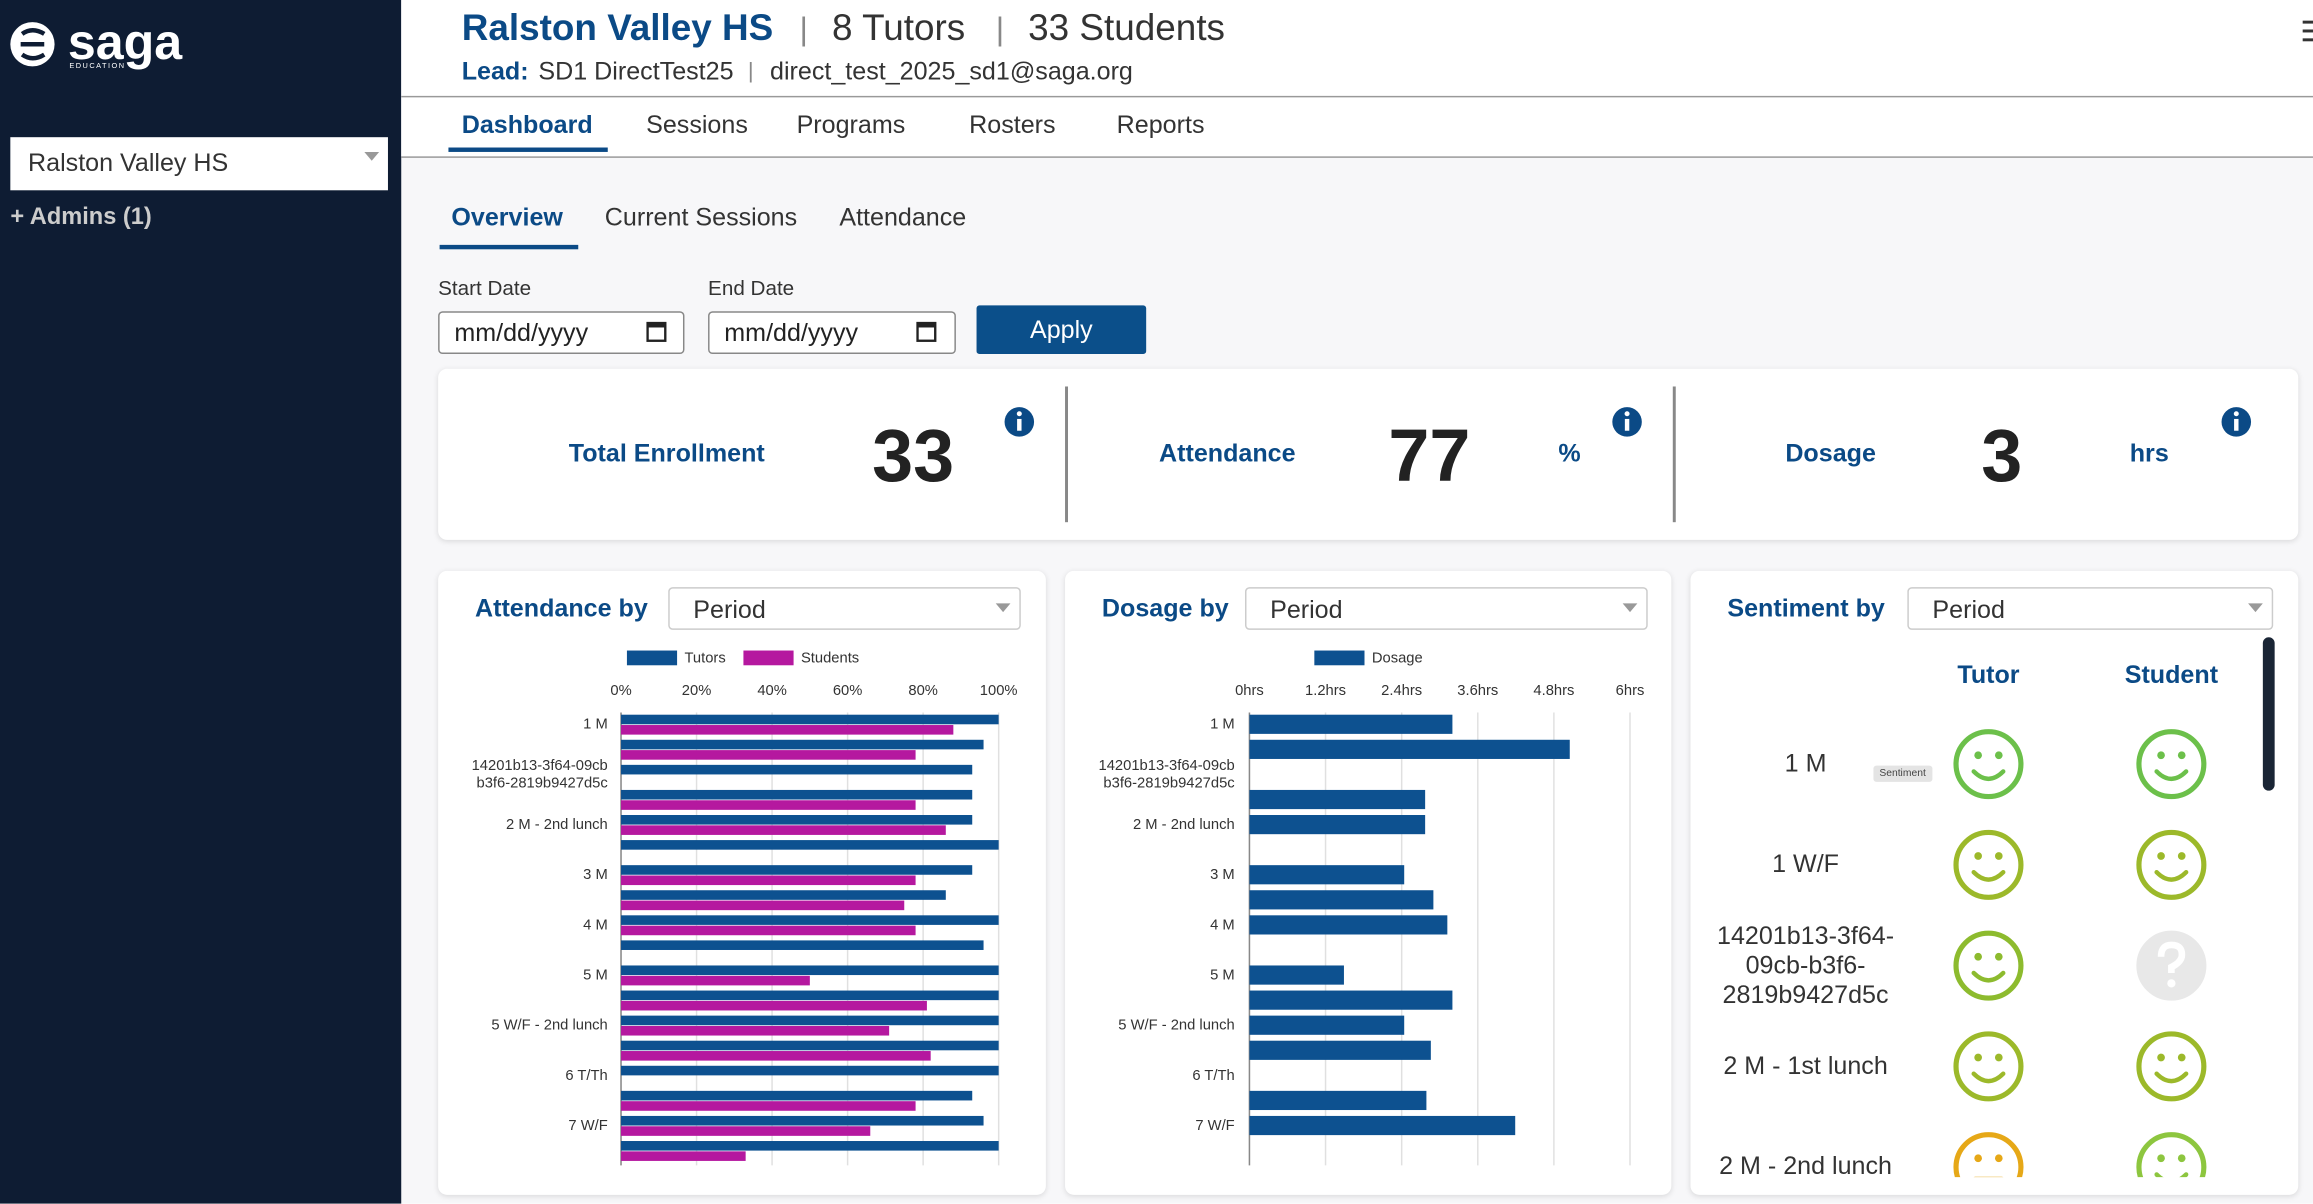  Describe the element at coordinates (1215, 1125) in the screenshot. I see `category-label: 7 W/F` at that location.